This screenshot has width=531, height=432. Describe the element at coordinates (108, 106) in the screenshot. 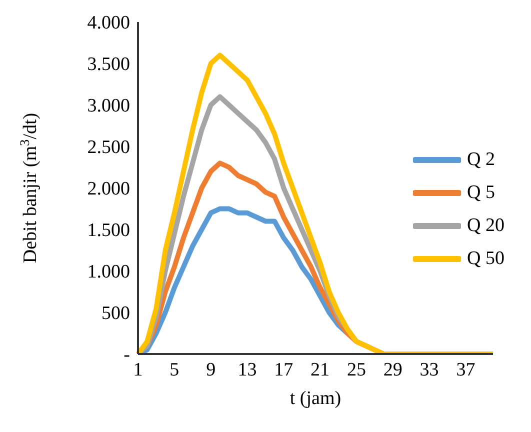

I see `y-tick-label: 3.000` at that location.